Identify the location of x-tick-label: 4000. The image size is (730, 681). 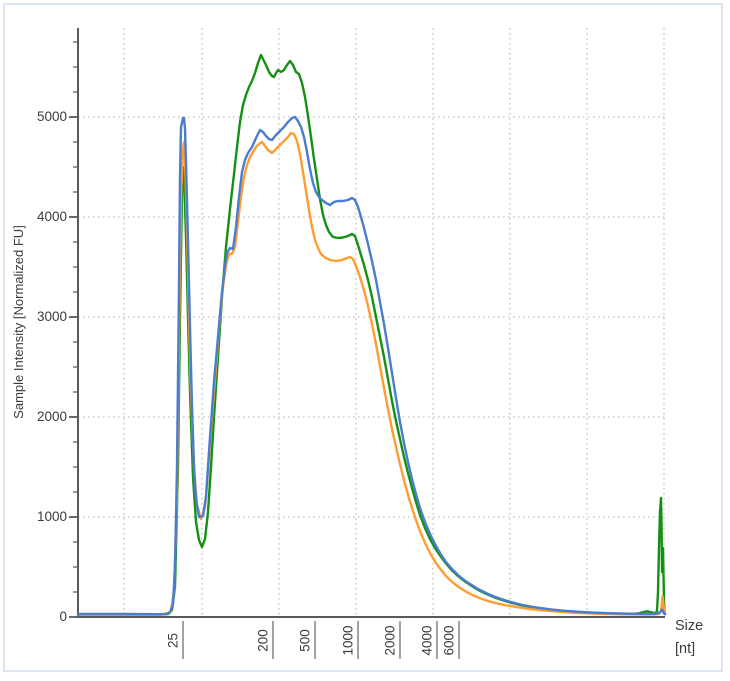
(427, 640).